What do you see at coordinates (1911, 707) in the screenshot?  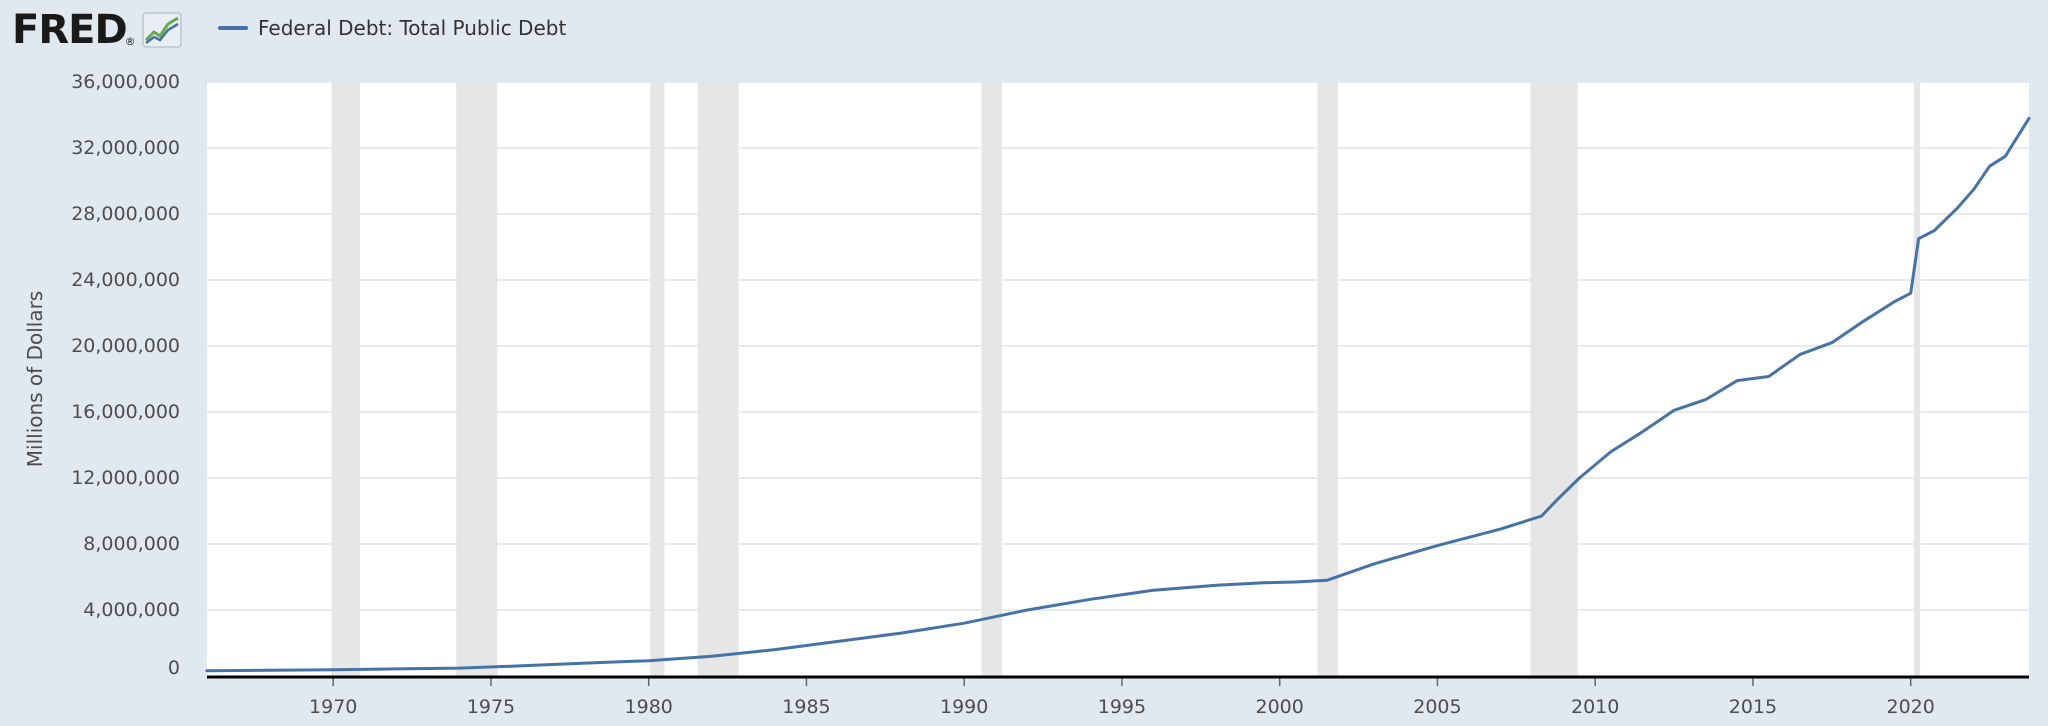 I see `x-tick-label: 2020` at bounding box center [1911, 707].